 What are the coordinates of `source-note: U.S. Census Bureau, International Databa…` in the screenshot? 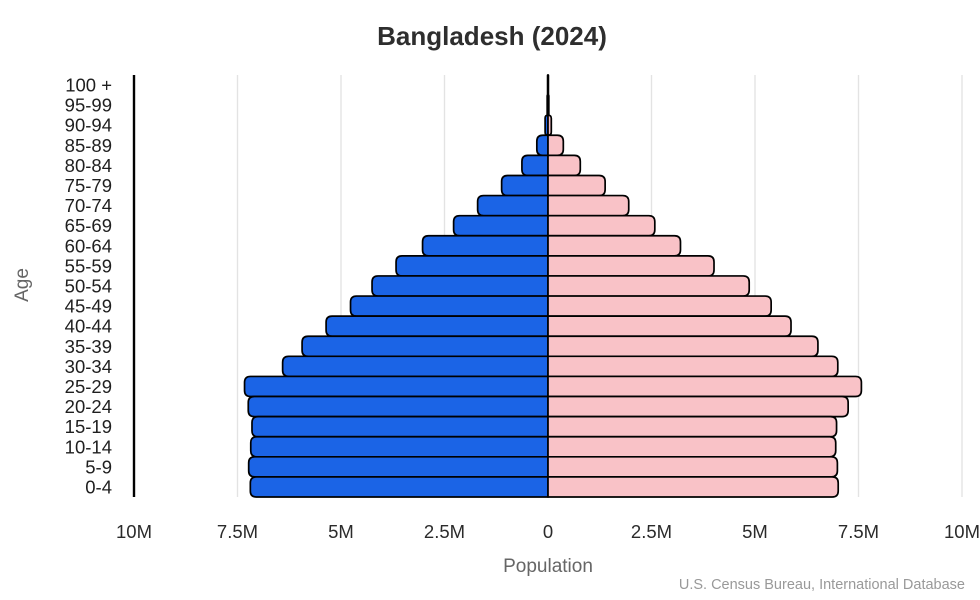 It's located at (822, 585).